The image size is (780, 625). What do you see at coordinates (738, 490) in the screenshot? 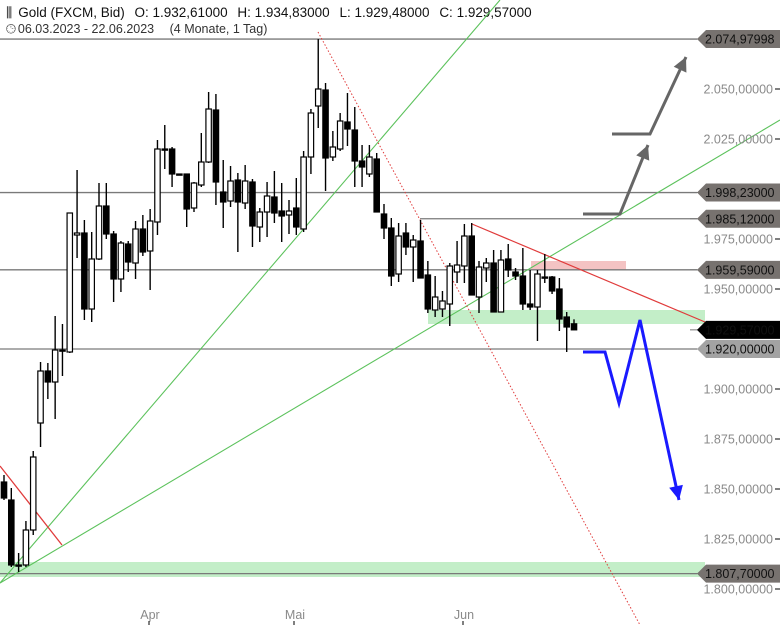
I see `y-tick-label: 1.850,00000` at bounding box center [738, 490].